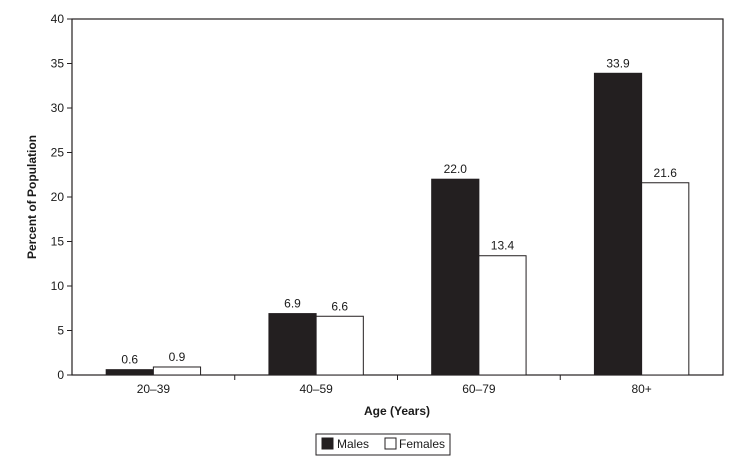  What do you see at coordinates (129, 360) in the screenshot?
I see `value-label-males: 0.6` at bounding box center [129, 360].